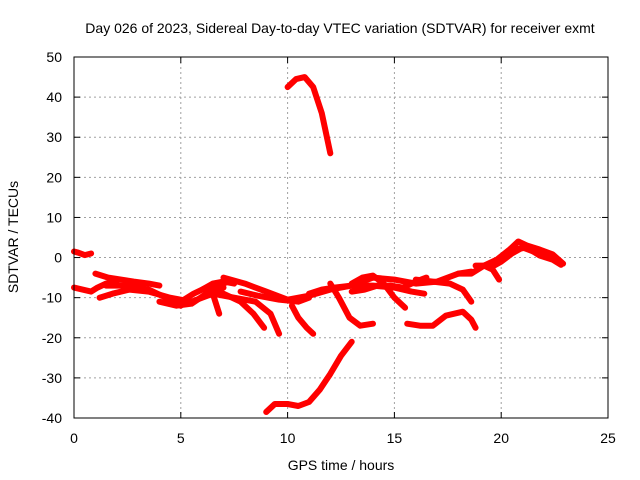  I want to click on x-axis-label: GPS time / hours, so click(341, 465).